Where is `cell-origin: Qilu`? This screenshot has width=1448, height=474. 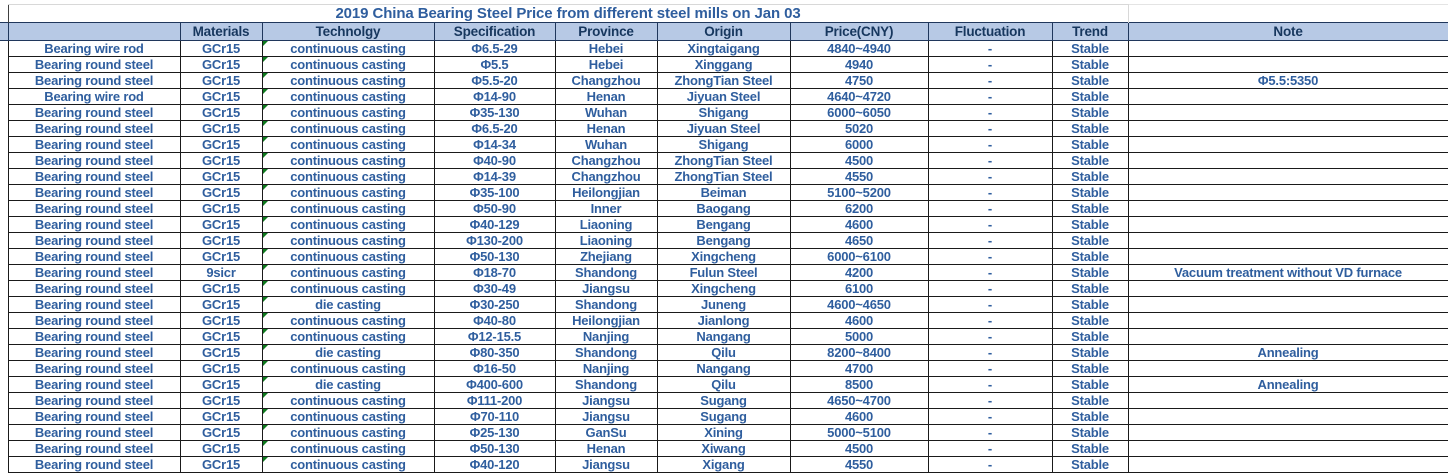 cell-origin: Qilu is located at coordinates (723, 352).